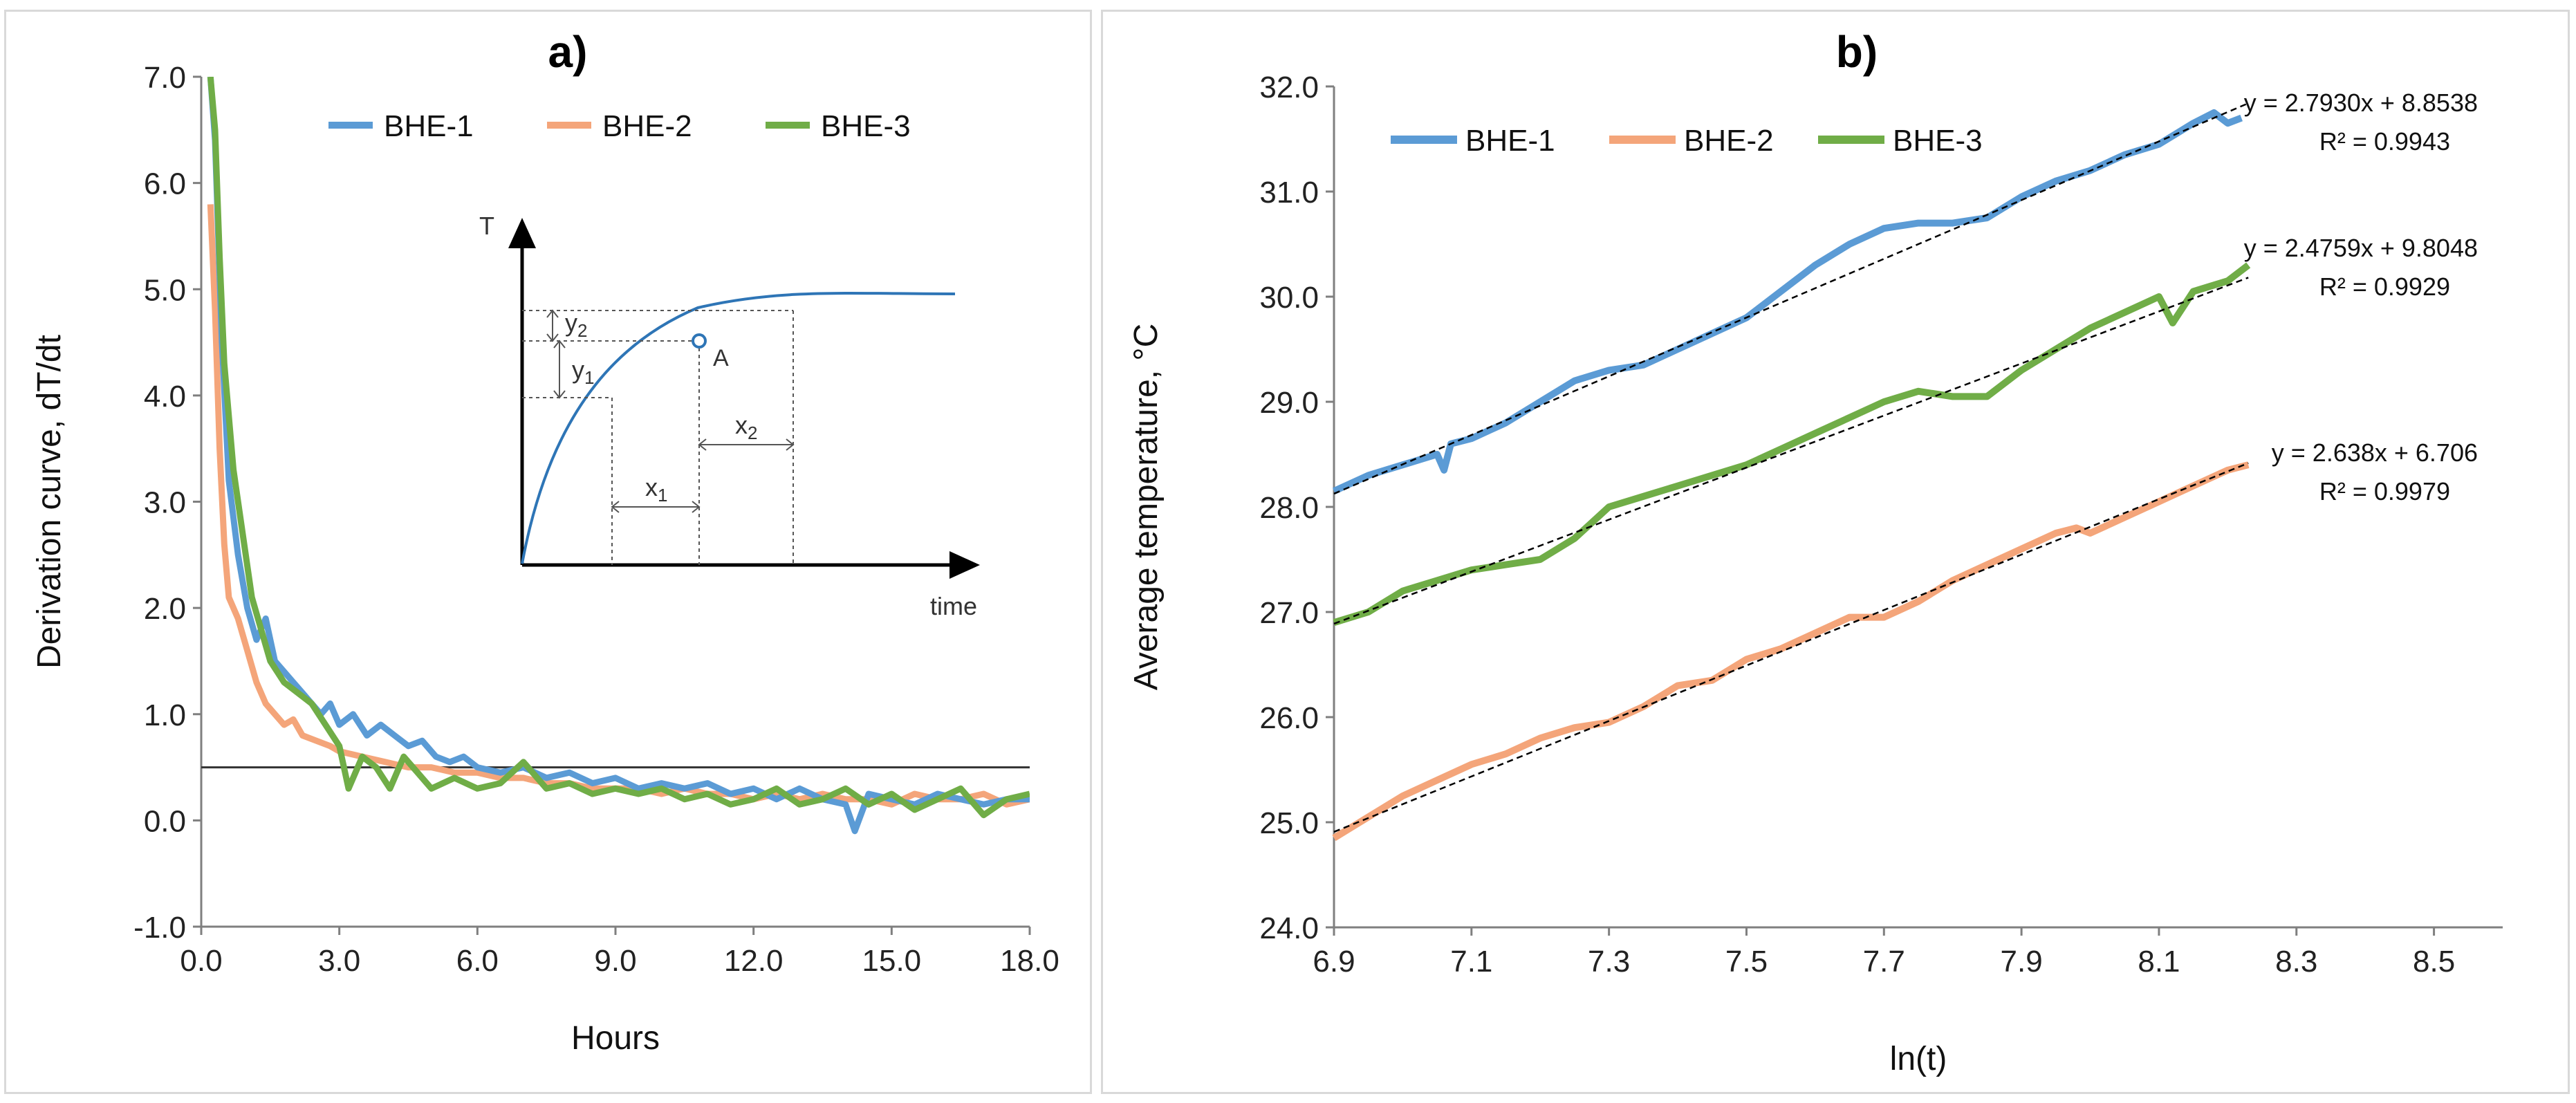 The width and height of the screenshot is (2576, 1103). I want to click on x-tick-label: 8.3, so click(2296, 962).